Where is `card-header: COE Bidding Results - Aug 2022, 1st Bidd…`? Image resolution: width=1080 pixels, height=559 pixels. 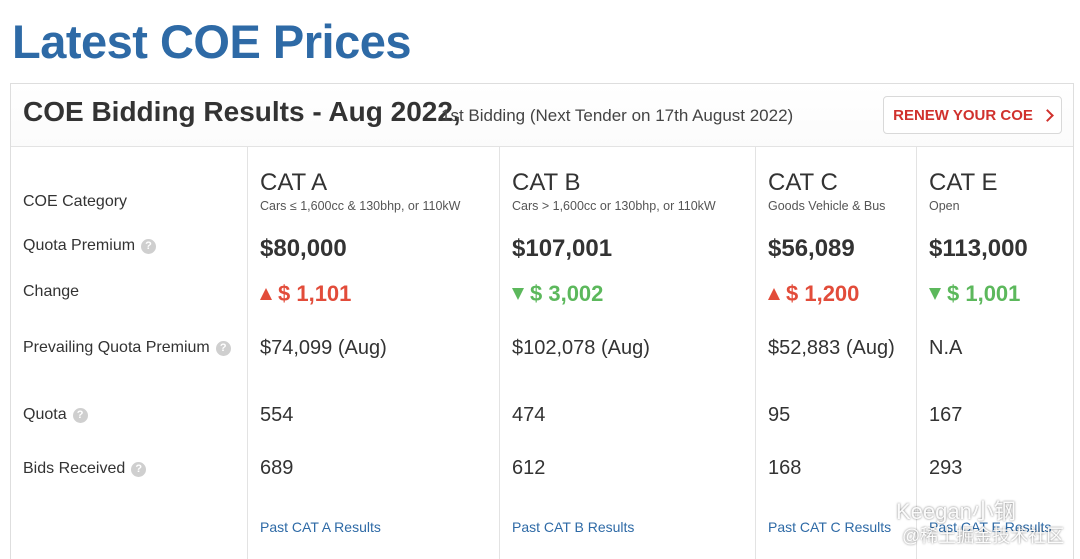
card-header: COE Bidding Results - Aug 2022, 1st Bidd… is located at coordinates (542, 115).